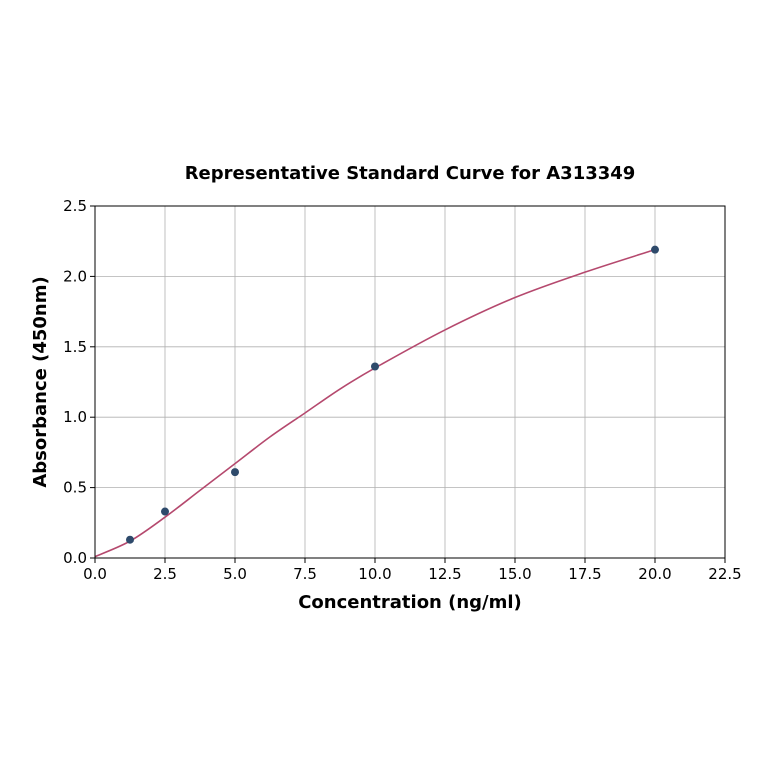  Describe the element at coordinates (410, 602) in the screenshot. I see `x-axis-label: Concentration (ng/ml)` at that location.